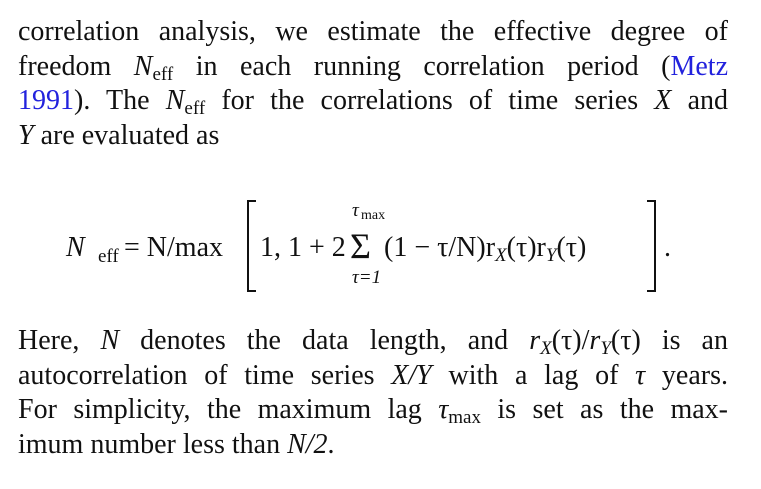  What do you see at coordinates (75, 247) in the screenshot?
I see `eq-n: N` at bounding box center [75, 247].